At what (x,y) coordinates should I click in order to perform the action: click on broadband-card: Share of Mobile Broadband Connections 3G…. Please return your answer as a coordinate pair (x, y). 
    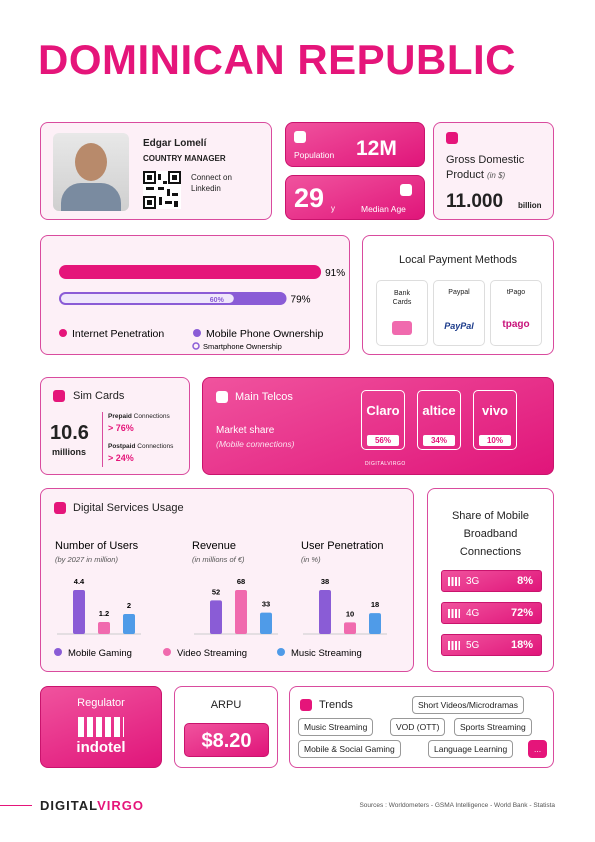
    Looking at the image, I should click on (490, 580).